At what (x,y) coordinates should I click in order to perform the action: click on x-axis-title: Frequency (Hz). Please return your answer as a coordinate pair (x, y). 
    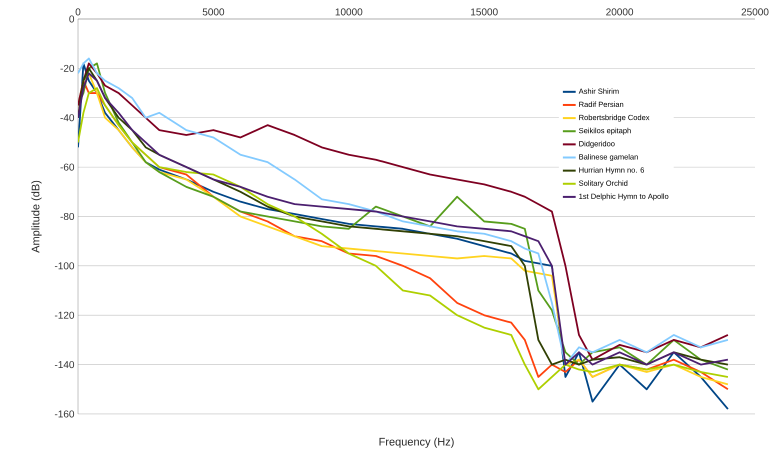
    Looking at the image, I should click on (417, 443).